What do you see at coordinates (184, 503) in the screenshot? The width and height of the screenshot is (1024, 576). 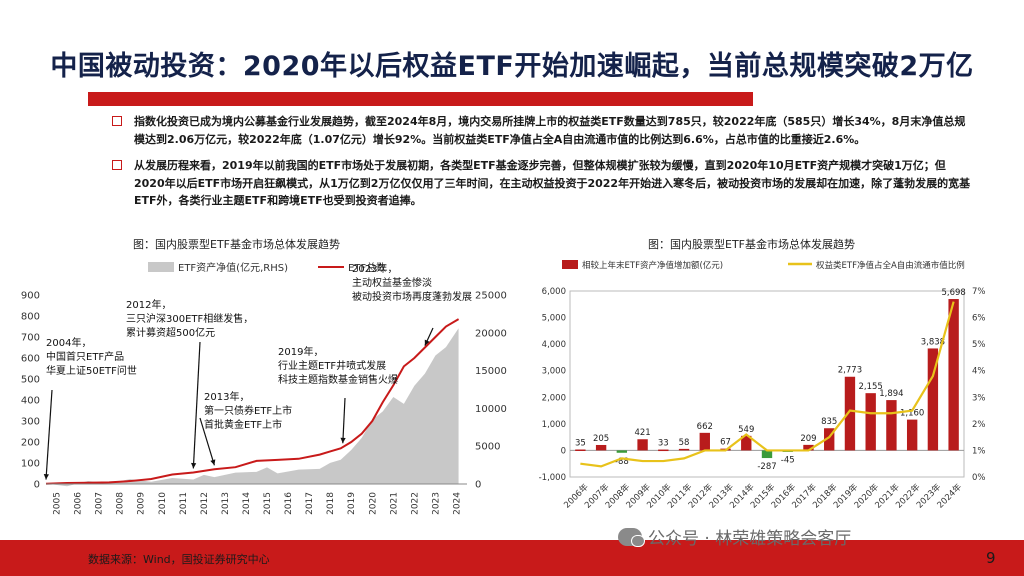 I see `x-tick-label: 2011` at bounding box center [184, 503].